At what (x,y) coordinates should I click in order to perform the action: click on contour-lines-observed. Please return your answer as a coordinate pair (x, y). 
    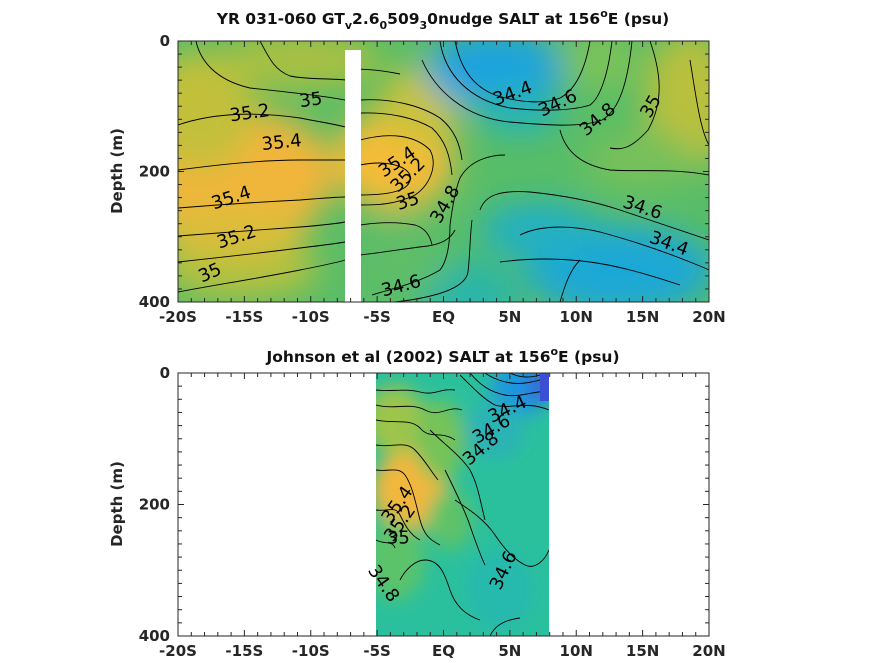
    Looking at the image, I should click on (462, 504).